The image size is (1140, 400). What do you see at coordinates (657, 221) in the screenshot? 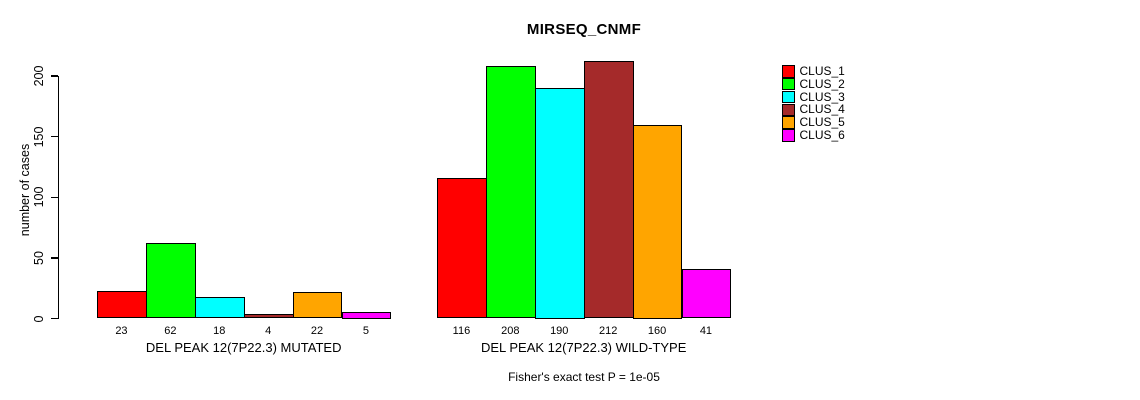
I see `bar-clus_5-group2` at bounding box center [657, 221].